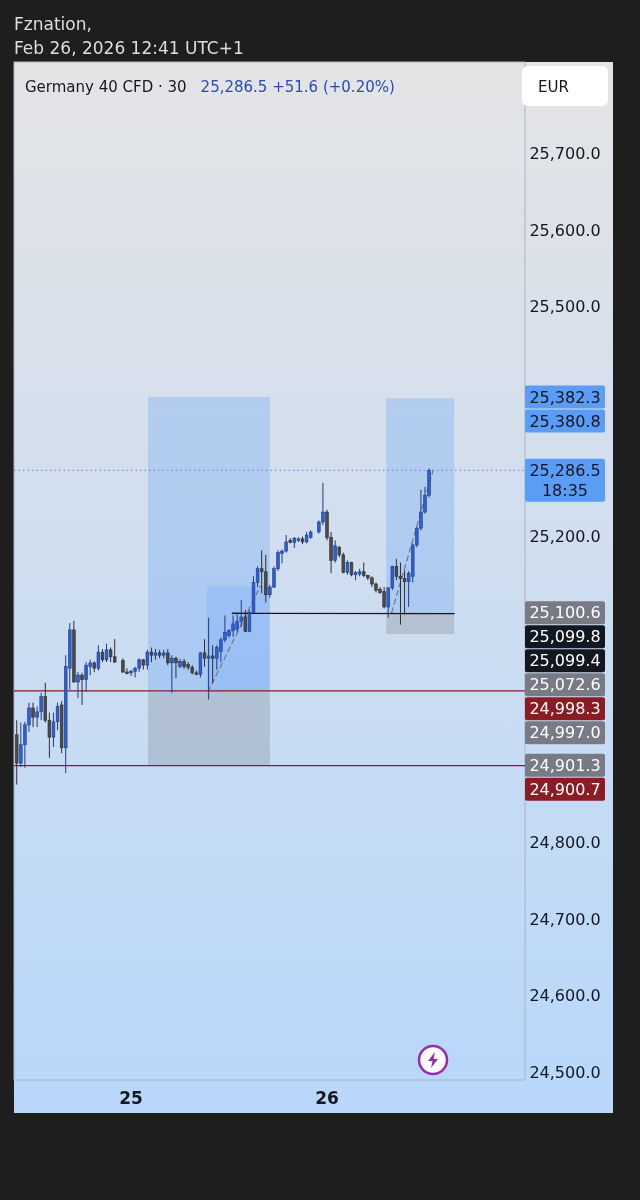  I want to click on x-tick-label: 25, so click(131, 1098).